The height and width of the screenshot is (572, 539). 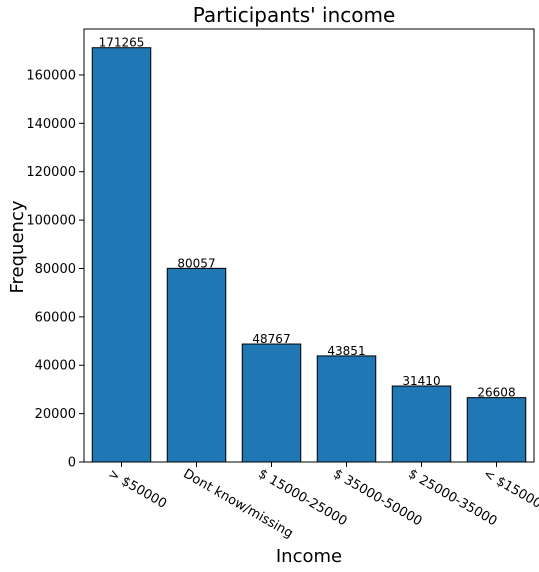 What do you see at coordinates (17, 246) in the screenshot?
I see `y-axis-label: Frequency` at bounding box center [17, 246].